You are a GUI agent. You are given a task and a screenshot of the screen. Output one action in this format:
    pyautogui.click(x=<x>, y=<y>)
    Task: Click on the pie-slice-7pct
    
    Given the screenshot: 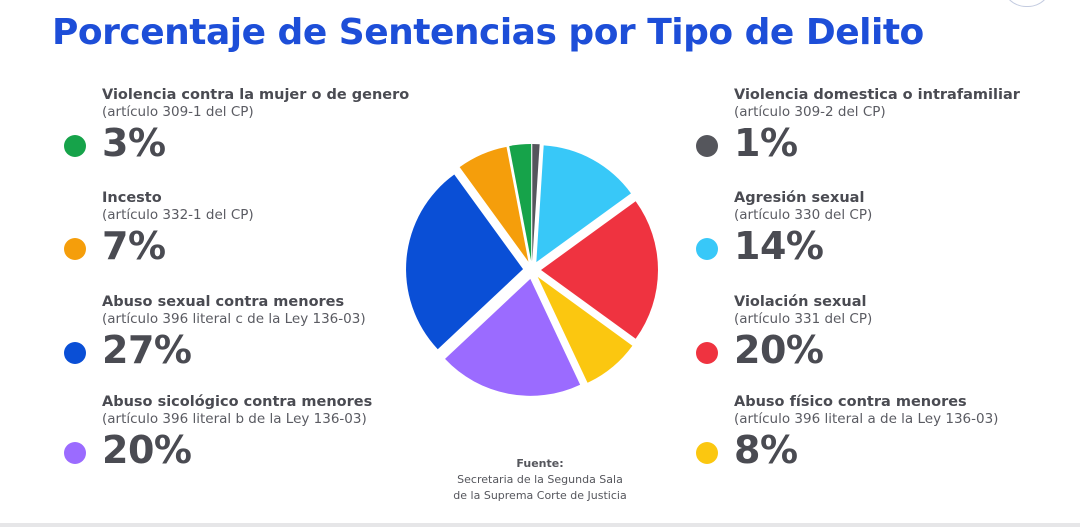 What is the action you would take?
    pyautogui.click(x=494, y=204)
    